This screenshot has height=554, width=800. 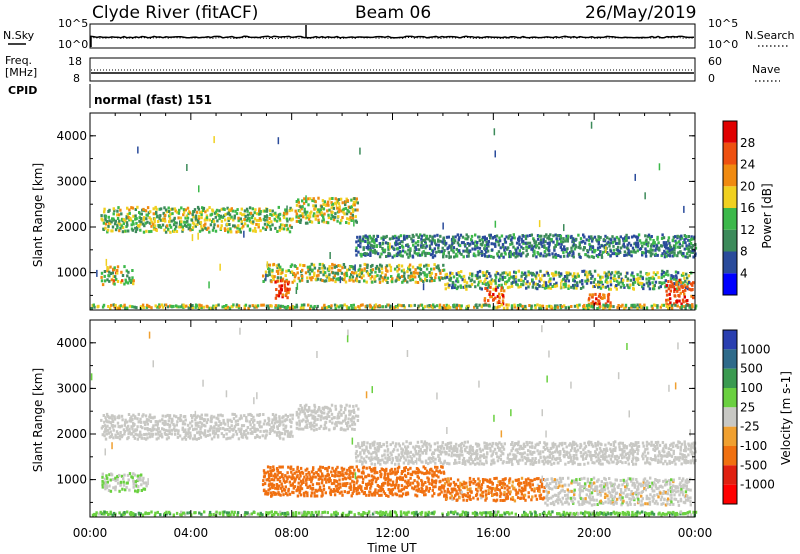 What do you see at coordinates (106, 262) in the screenshot?
I see `sparse-cell` at bounding box center [106, 262].